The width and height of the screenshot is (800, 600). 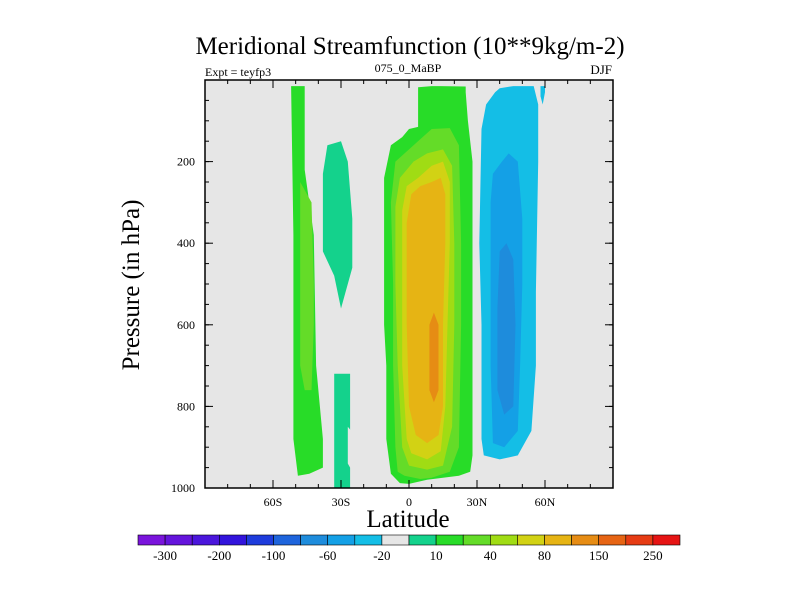 I want to click on experiment-label: Expt = teyfp3, so click(x=238, y=72).